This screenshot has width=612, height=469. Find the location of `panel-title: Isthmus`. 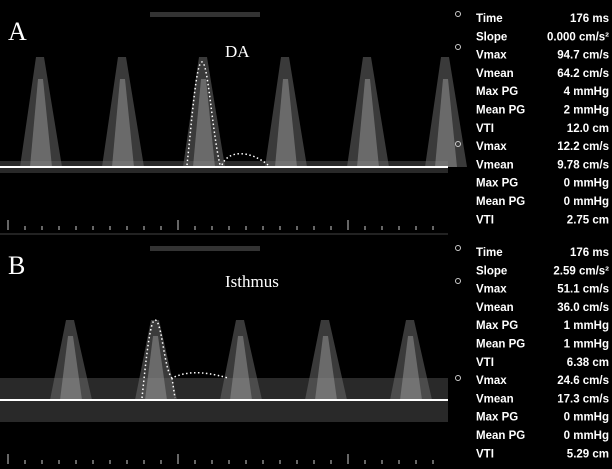

panel-title: Isthmus is located at coordinates (252, 281).